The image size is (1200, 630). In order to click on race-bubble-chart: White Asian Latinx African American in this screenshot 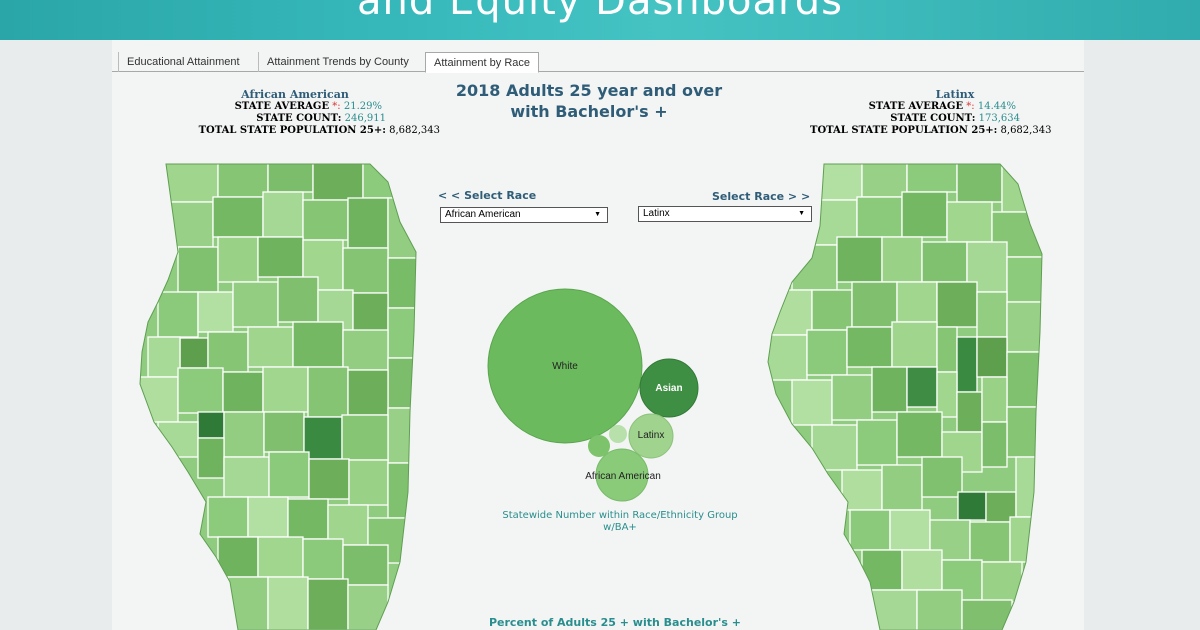, I will do `click(593, 395)`.